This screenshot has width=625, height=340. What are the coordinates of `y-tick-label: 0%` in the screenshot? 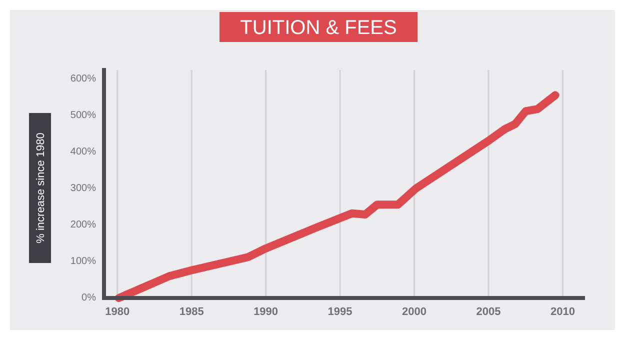 It's located at (89, 298).